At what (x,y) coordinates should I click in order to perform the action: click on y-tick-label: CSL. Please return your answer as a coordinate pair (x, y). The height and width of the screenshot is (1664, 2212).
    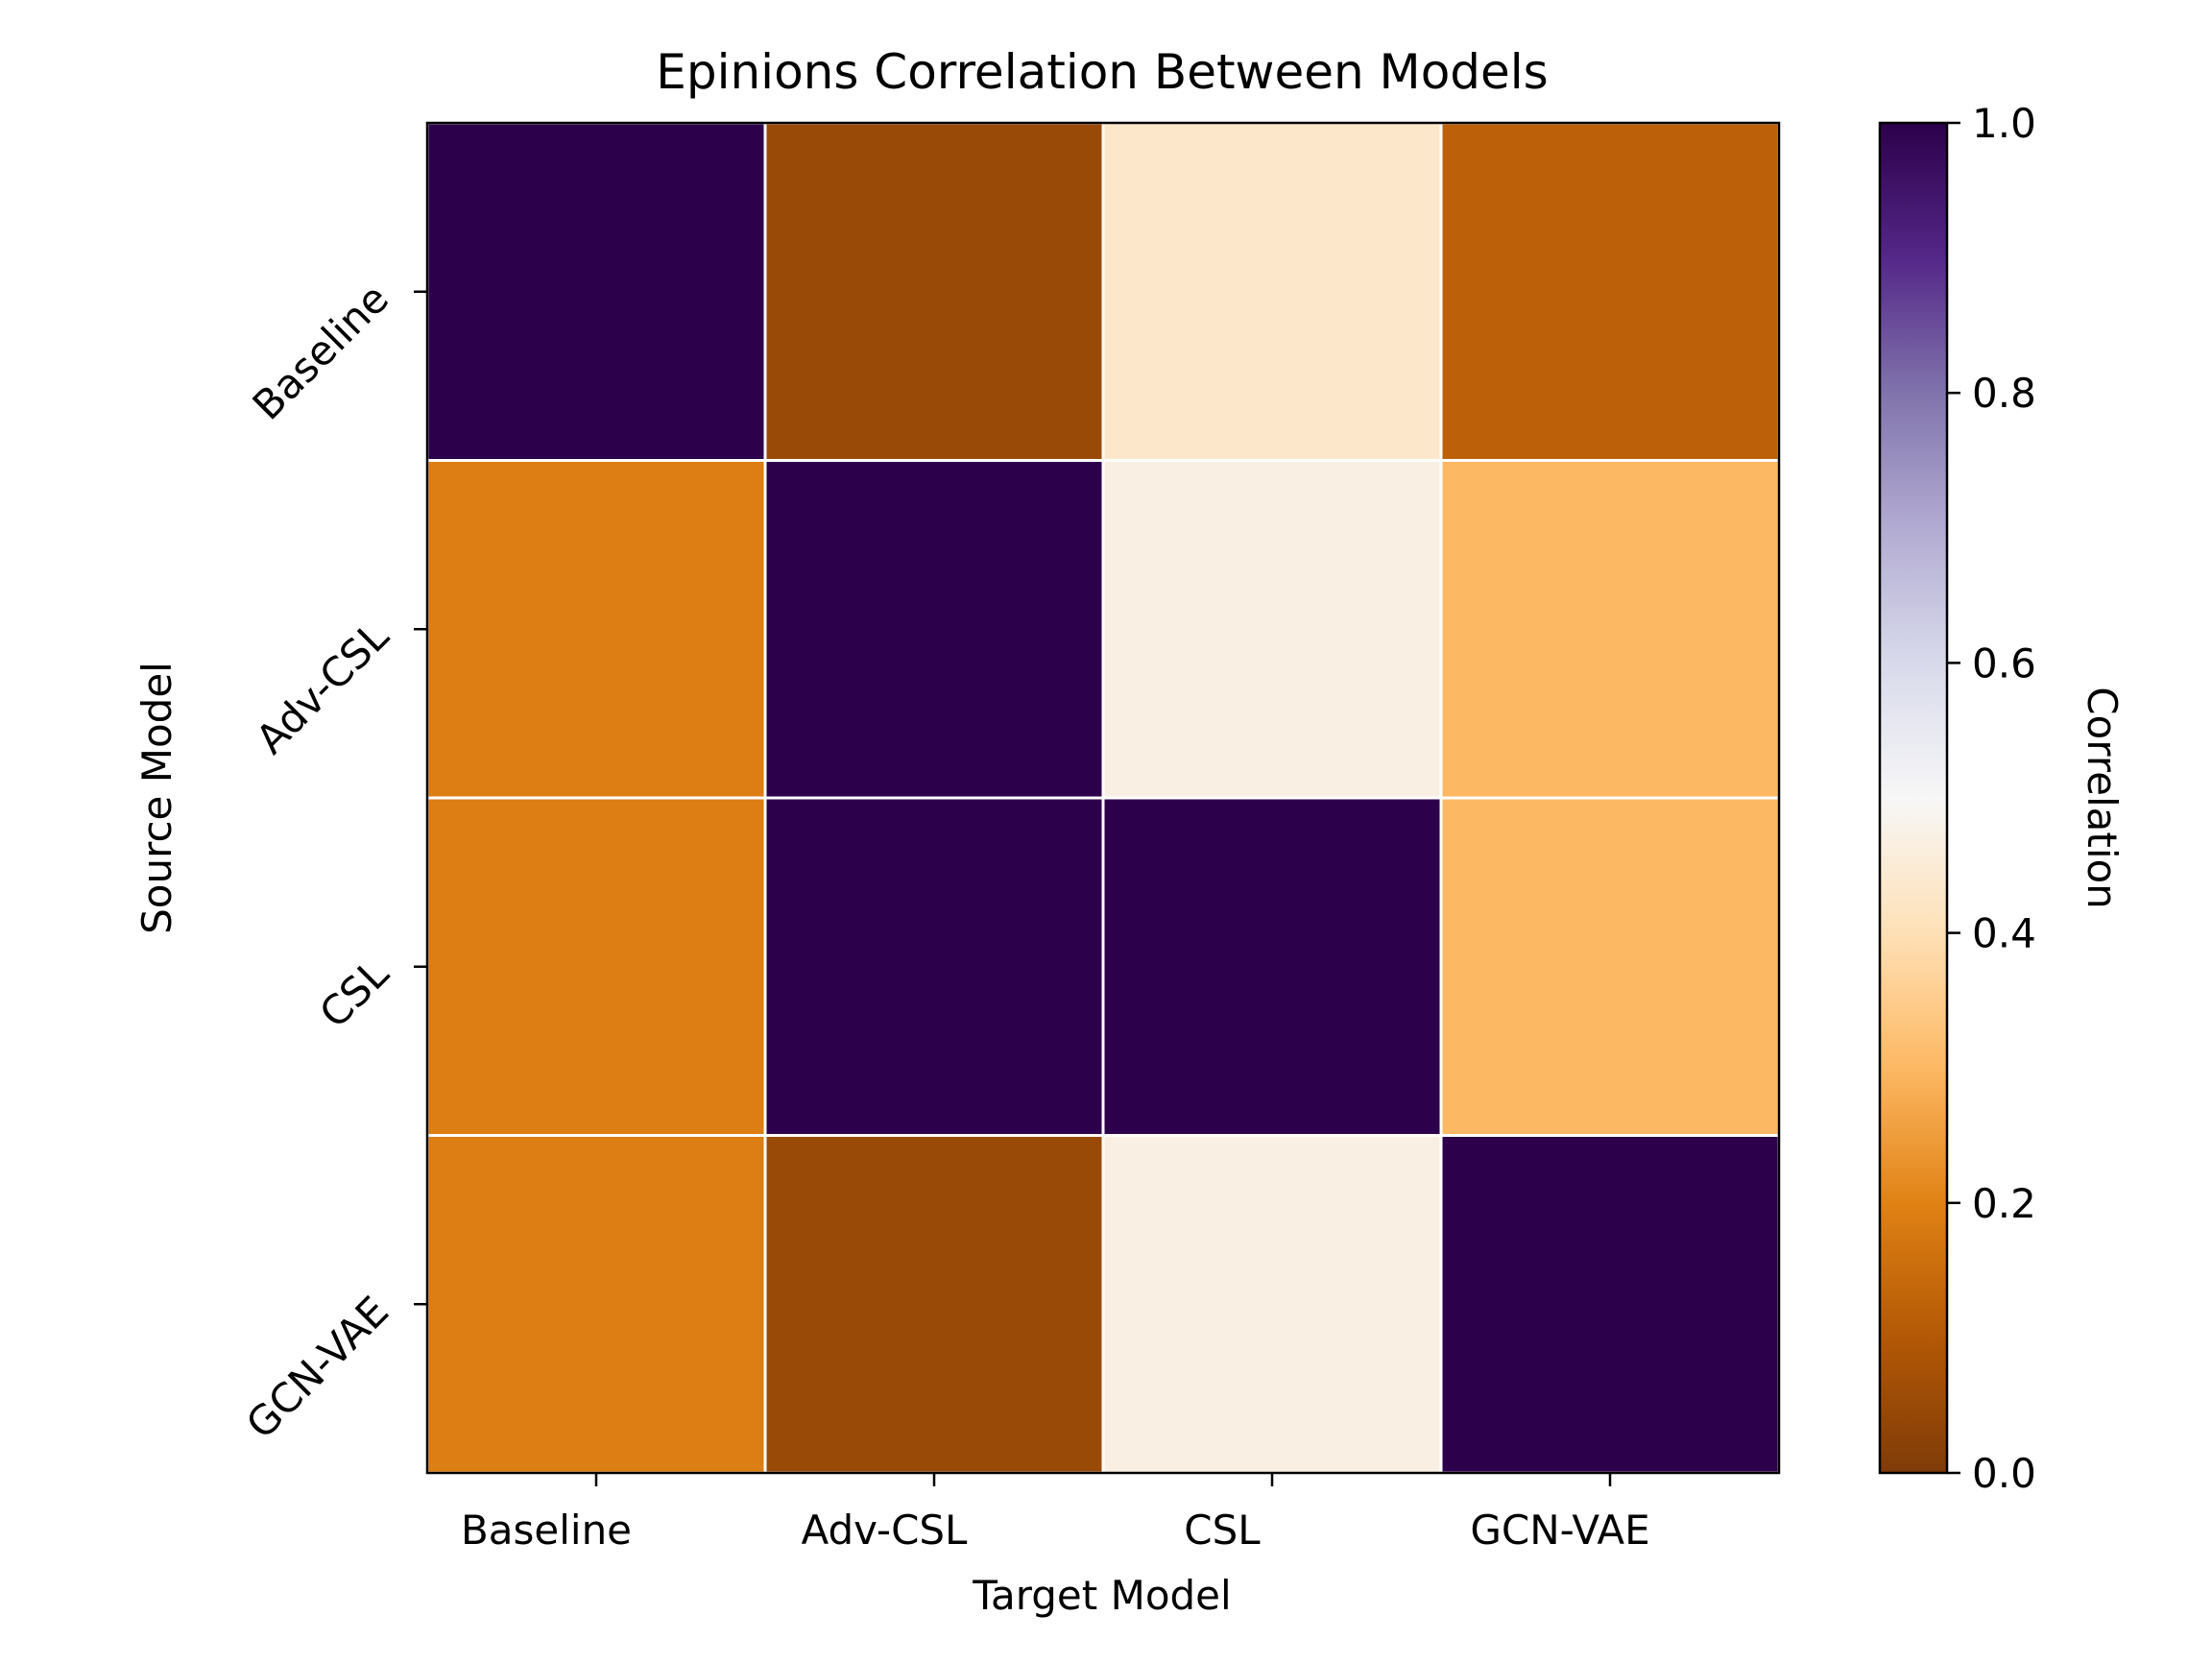
    Looking at the image, I should click on (353, 993).